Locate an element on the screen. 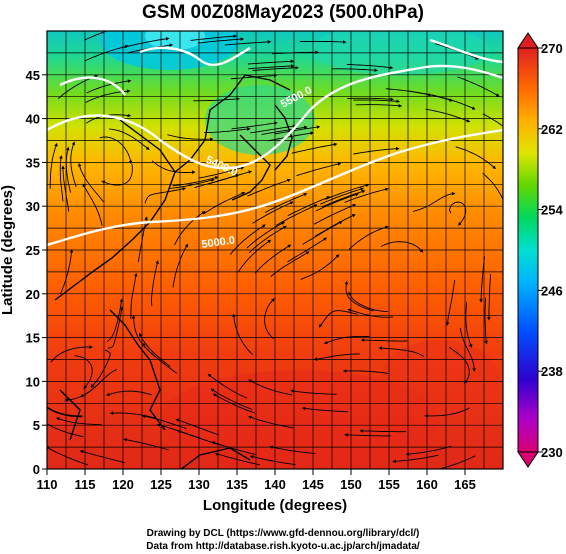 The height and width of the screenshot is (554, 566). contour-line-upper is located at coordinates (92, 86).